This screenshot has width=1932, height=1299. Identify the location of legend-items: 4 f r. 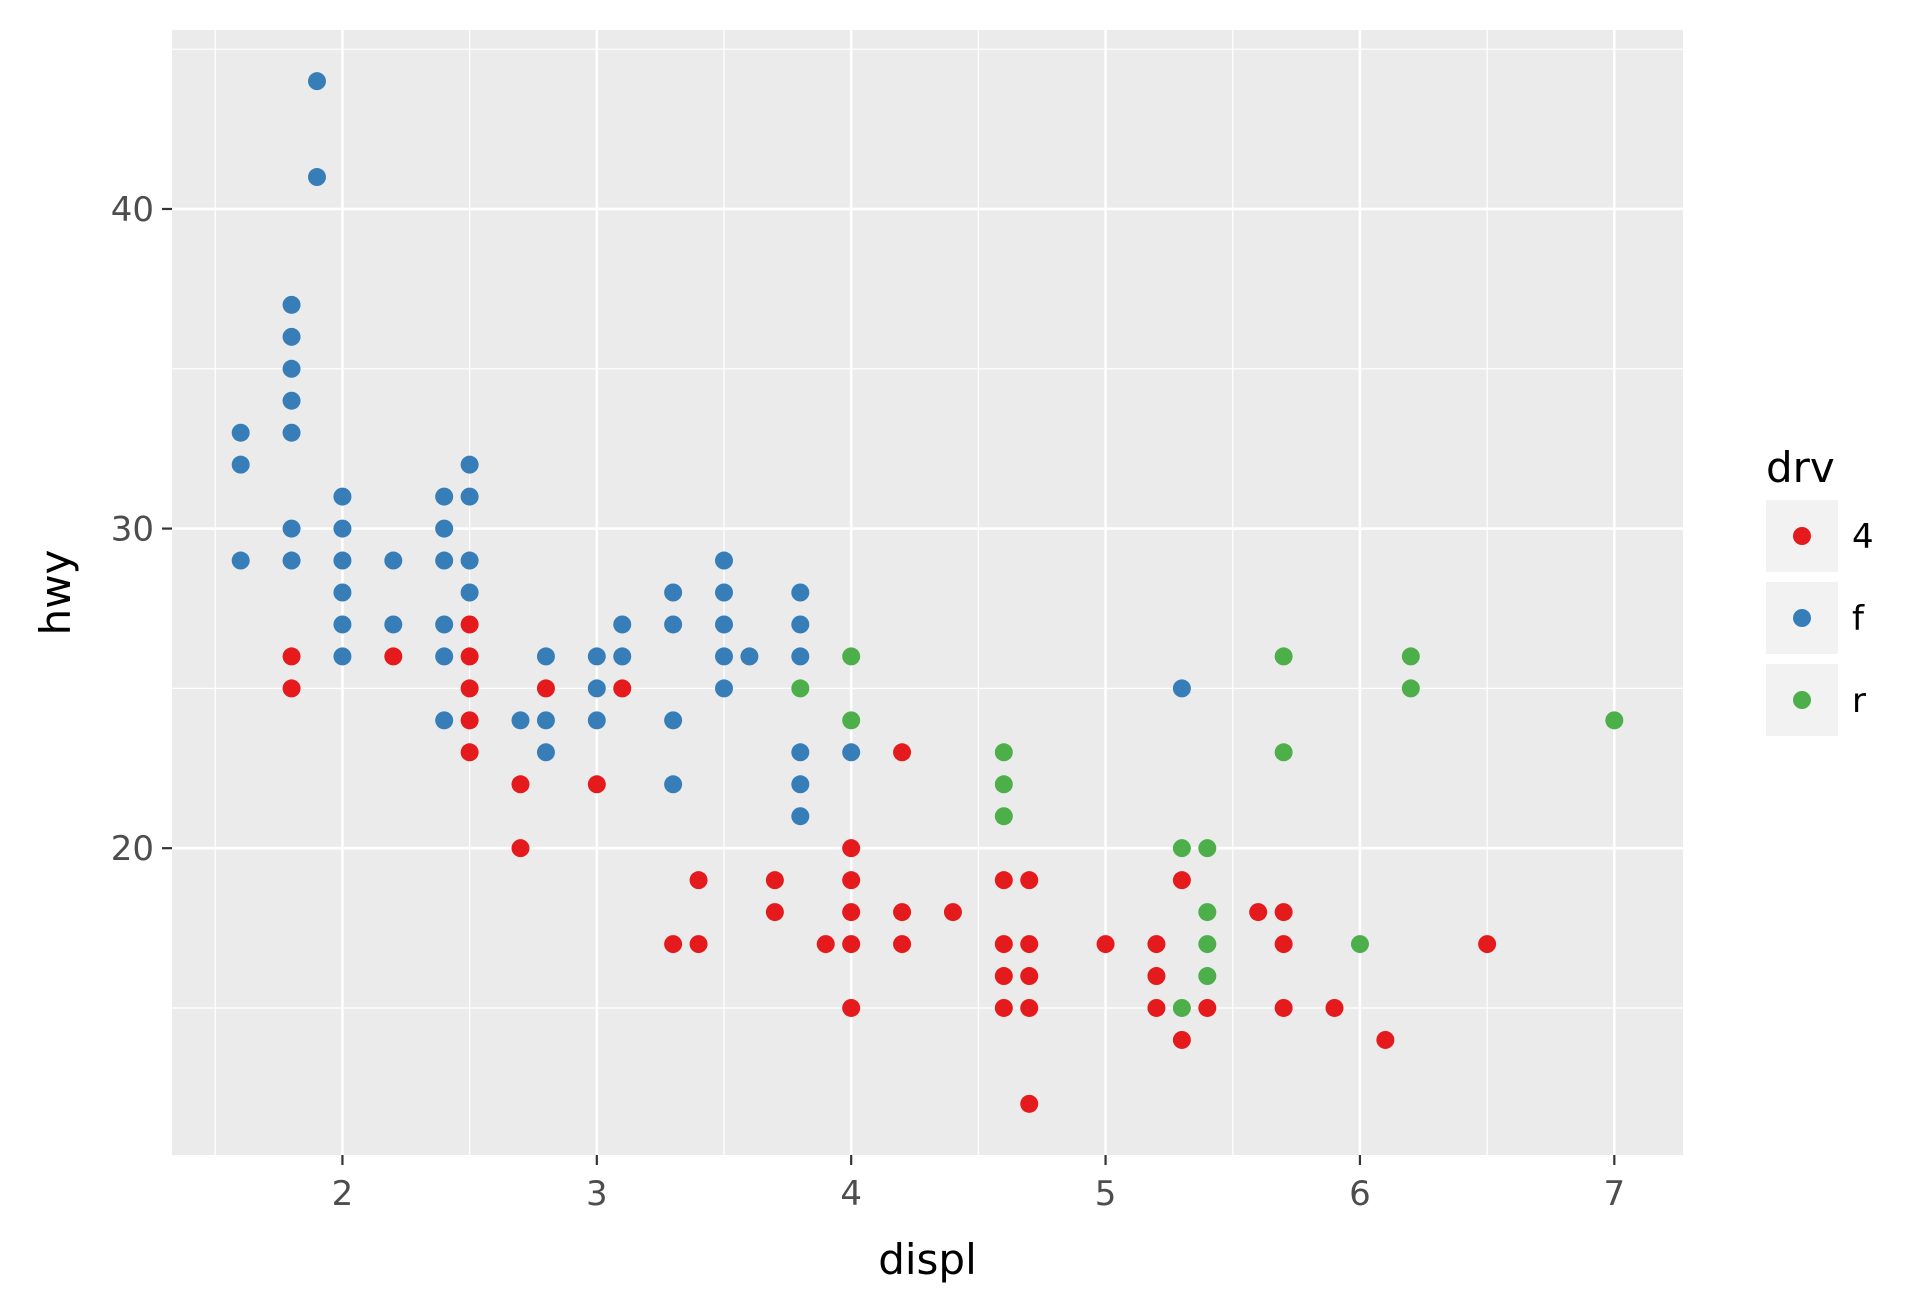
(1820, 618).